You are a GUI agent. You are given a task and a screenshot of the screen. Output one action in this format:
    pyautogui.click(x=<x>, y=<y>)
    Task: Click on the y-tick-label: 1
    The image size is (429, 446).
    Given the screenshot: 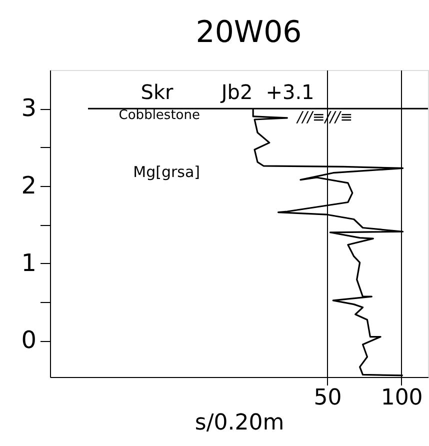 What is the action you would take?
    pyautogui.click(x=28, y=262)
    